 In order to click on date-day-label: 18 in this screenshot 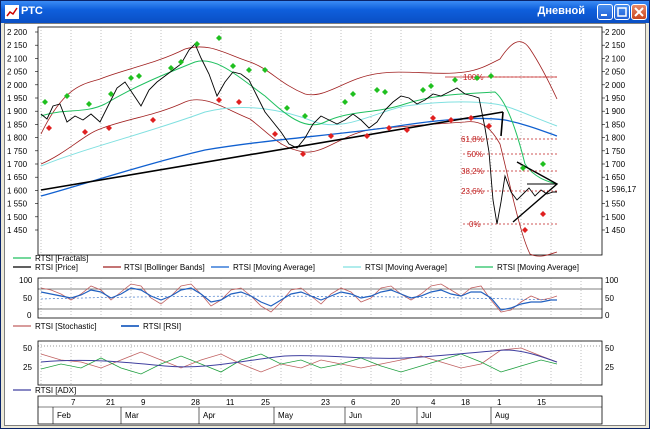, I will do `click(465, 402)`.